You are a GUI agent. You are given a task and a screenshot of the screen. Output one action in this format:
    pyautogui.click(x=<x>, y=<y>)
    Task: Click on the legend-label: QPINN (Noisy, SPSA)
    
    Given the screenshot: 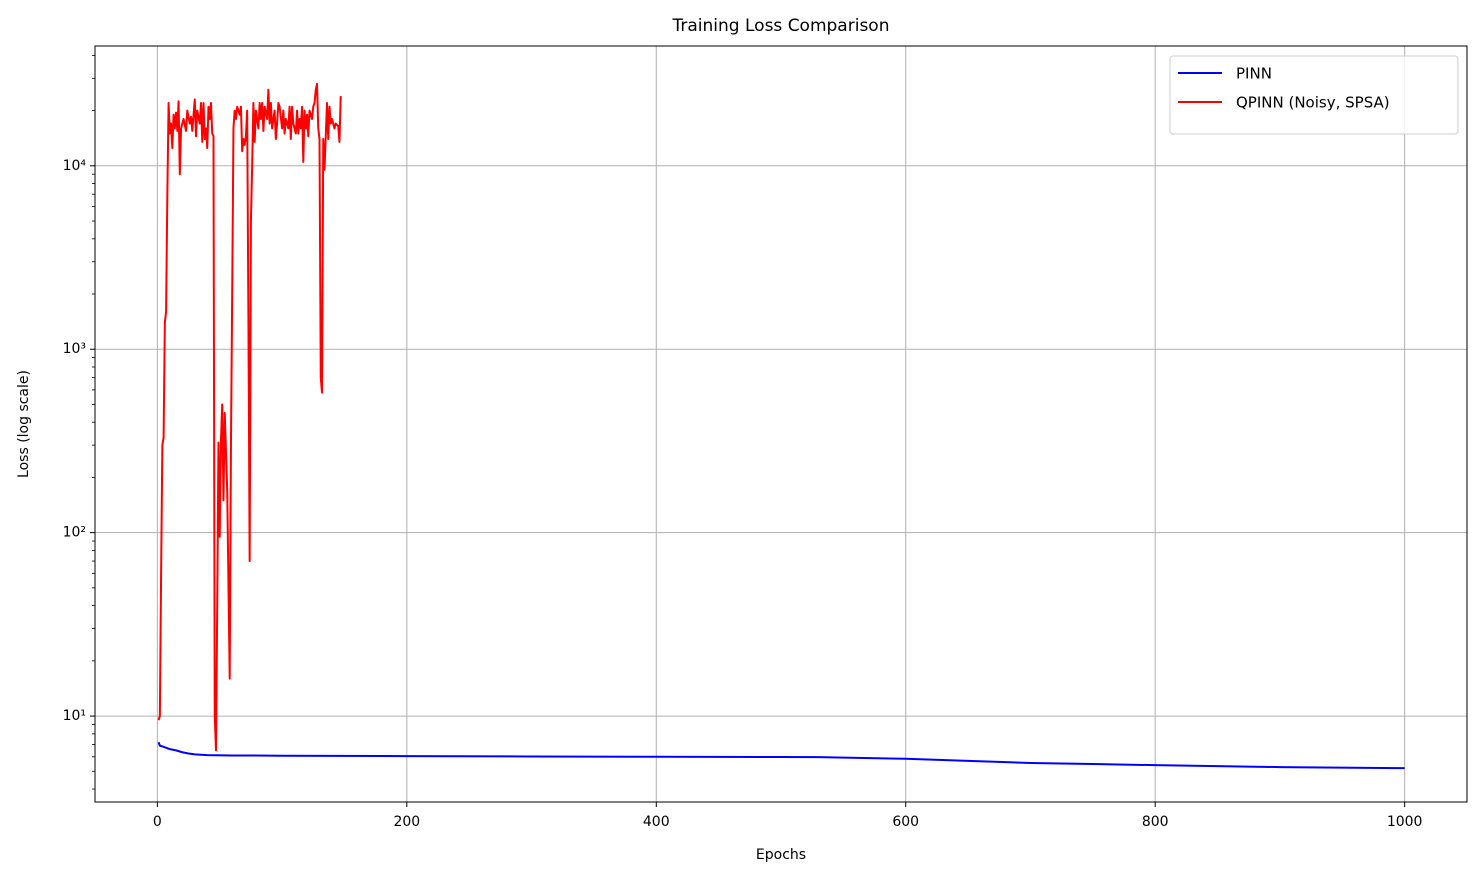 What is the action you would take?
    pyautogui.click(x=1313, y=103)
    